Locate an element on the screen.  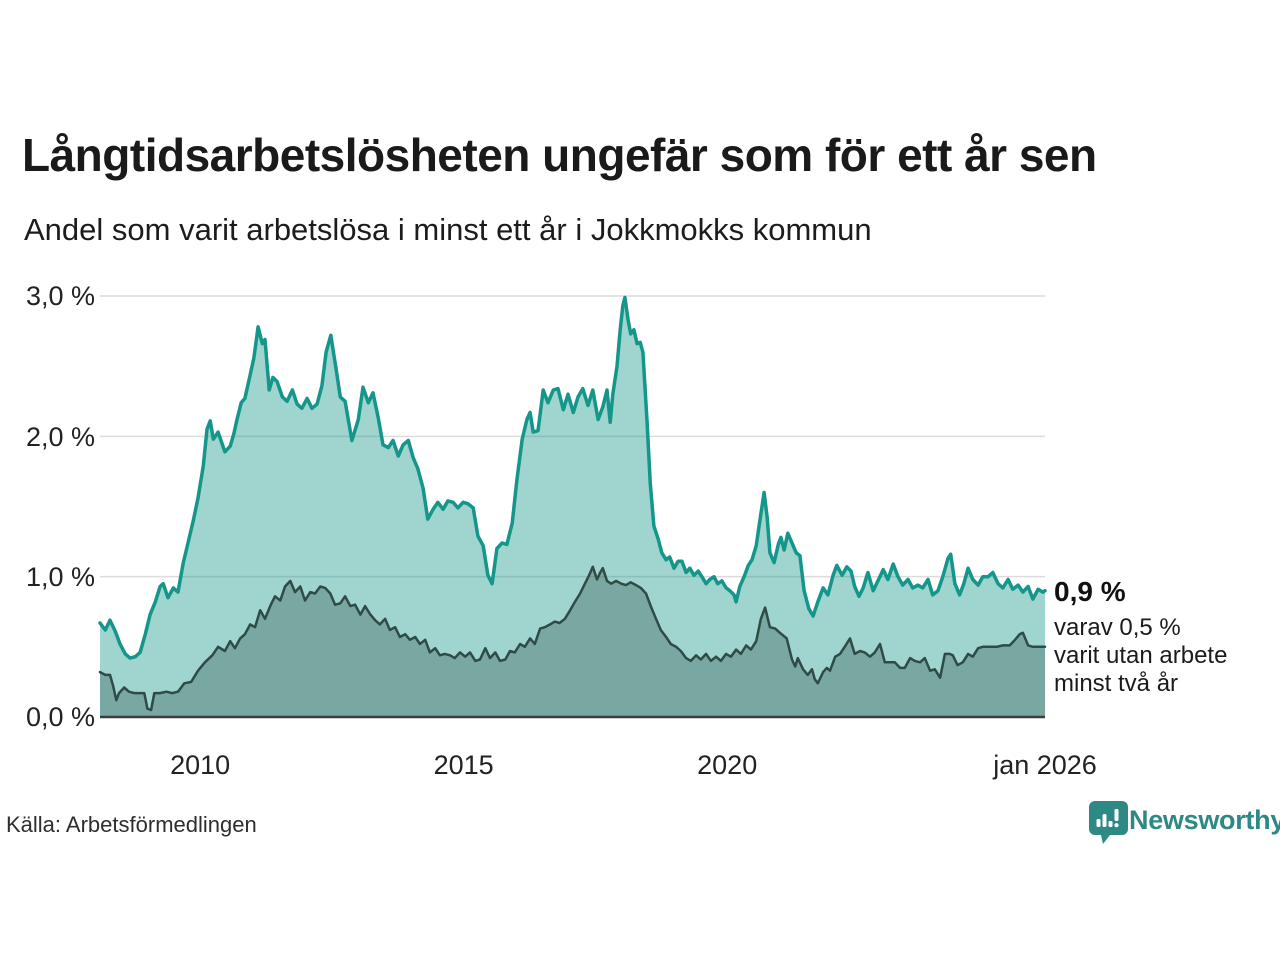
x-tick-label-2015: 2015 is located at coordinates (463, 765).